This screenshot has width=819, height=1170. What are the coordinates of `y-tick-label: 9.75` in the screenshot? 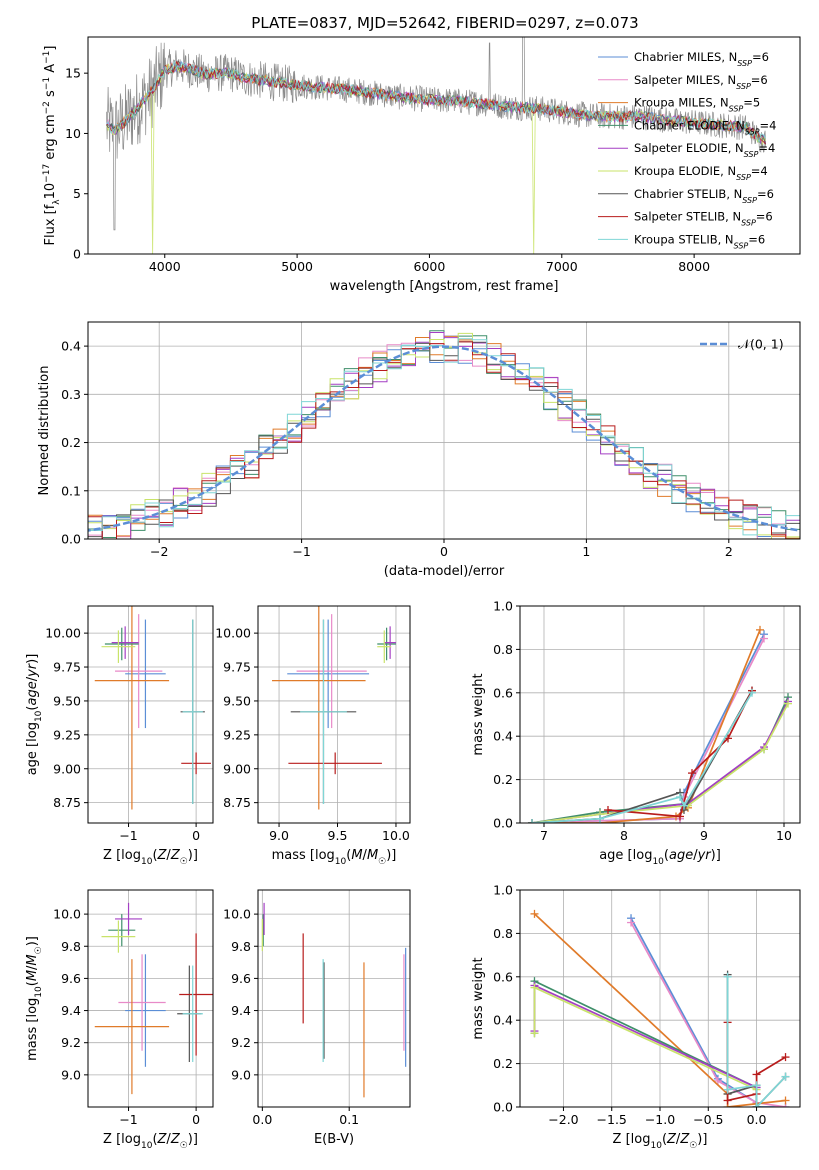 It's located at (67, 667).